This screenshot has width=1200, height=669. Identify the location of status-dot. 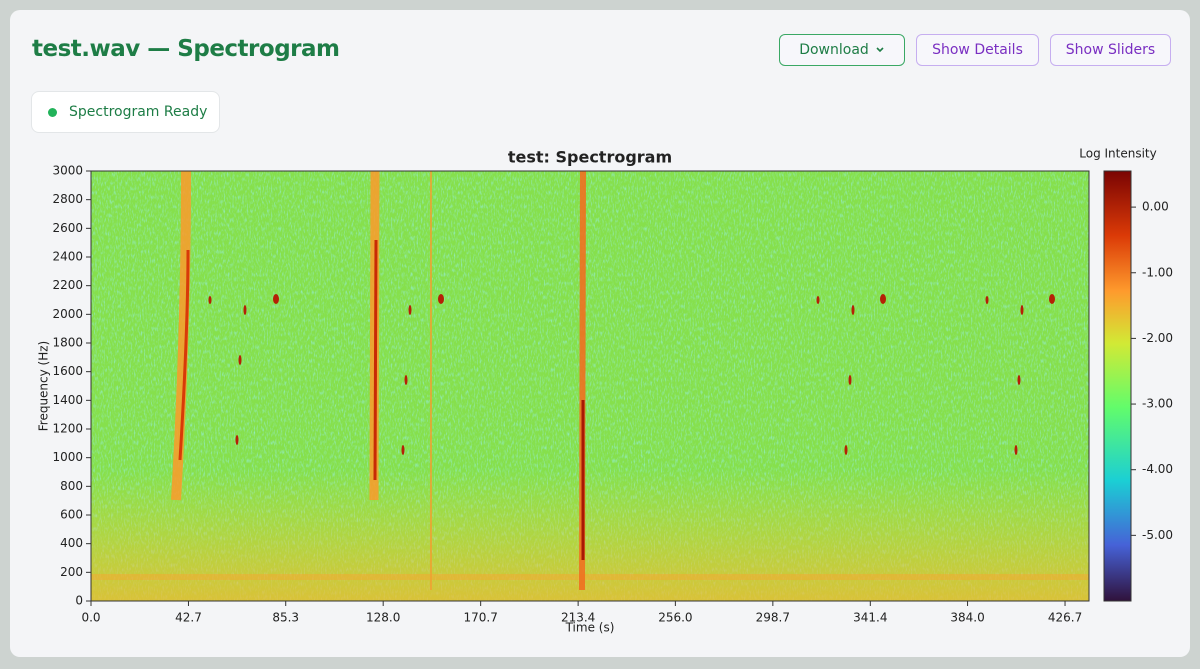
(52, 112).